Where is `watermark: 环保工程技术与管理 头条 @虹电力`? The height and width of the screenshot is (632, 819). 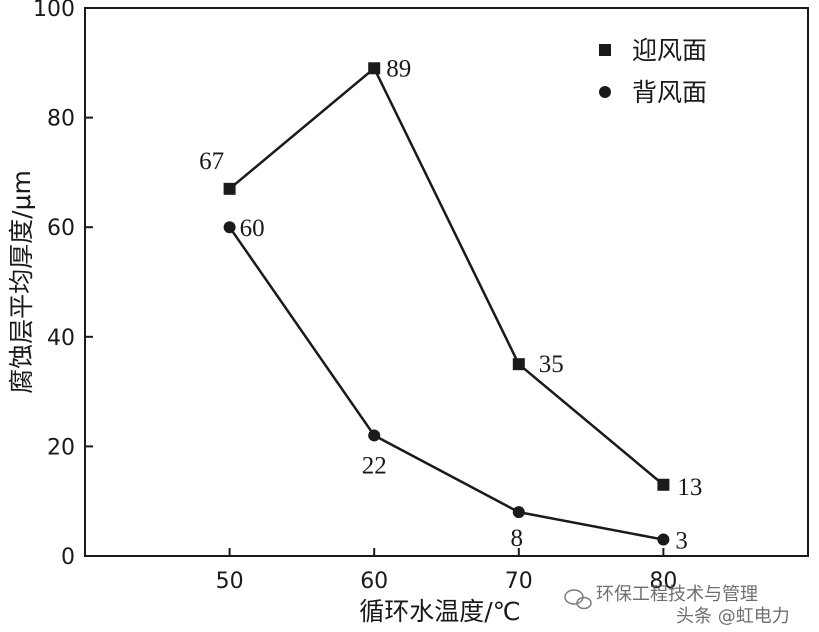 watermark: 环保工程技术与管理 头条 @虹电力 is located at coordinates (677, 605).